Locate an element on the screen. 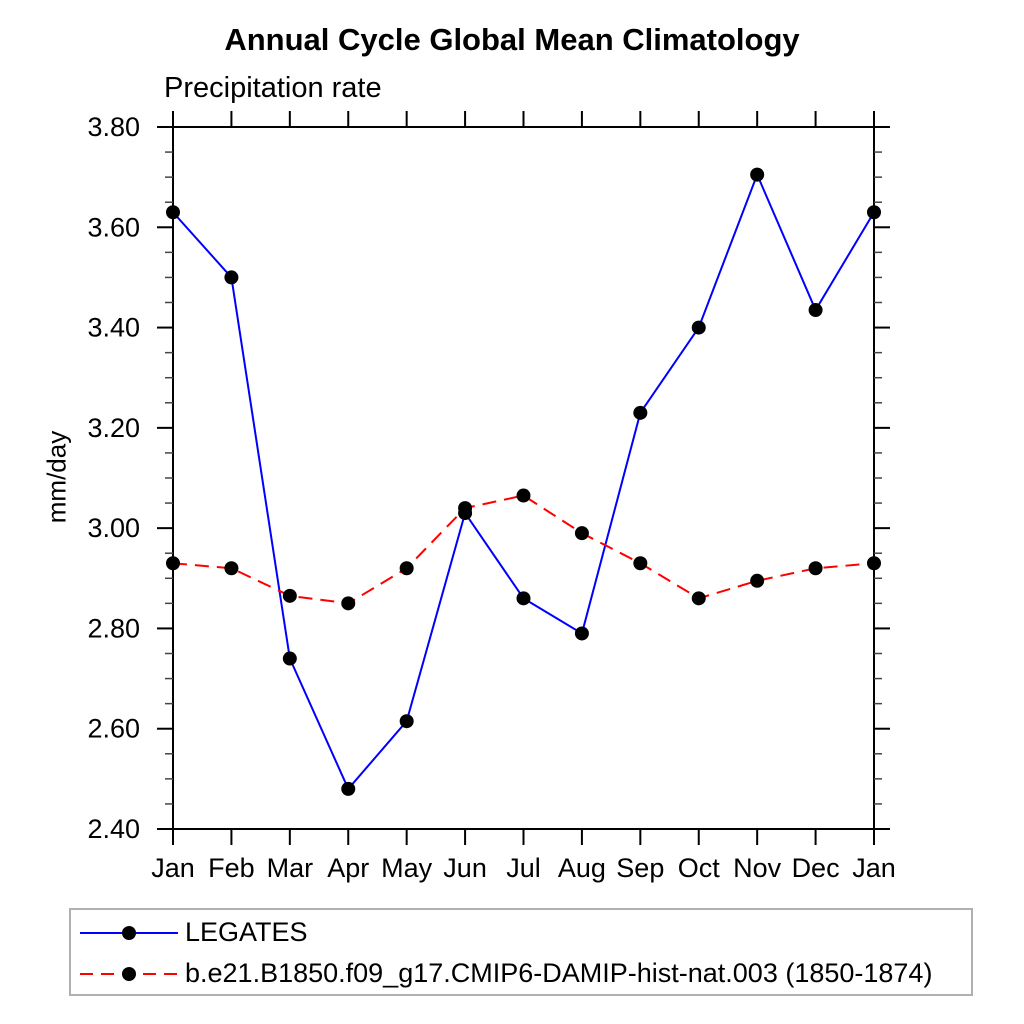 Image resolution: width=1024 pixels, height=1024 pixels. y-tick-label: 3.60 is located at coordinates (113, 227).